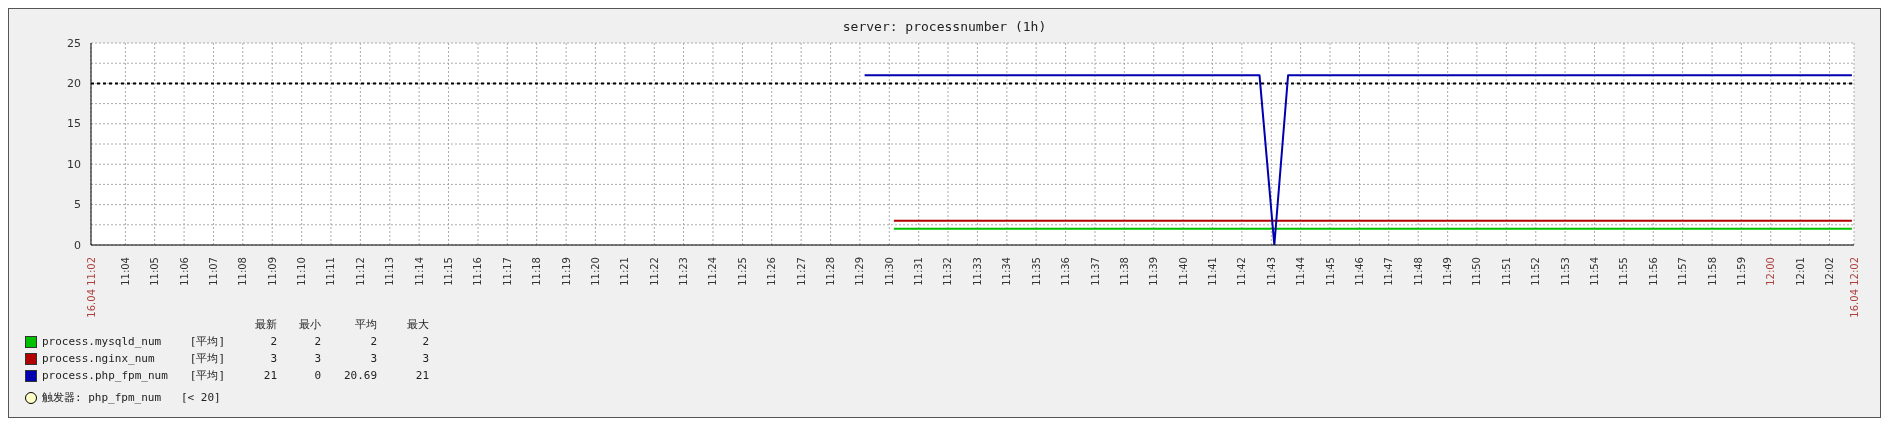  What do you see at coordinates (317, 375) in the screenshot?
I see `text: 0` at bounding box center [317, 375].